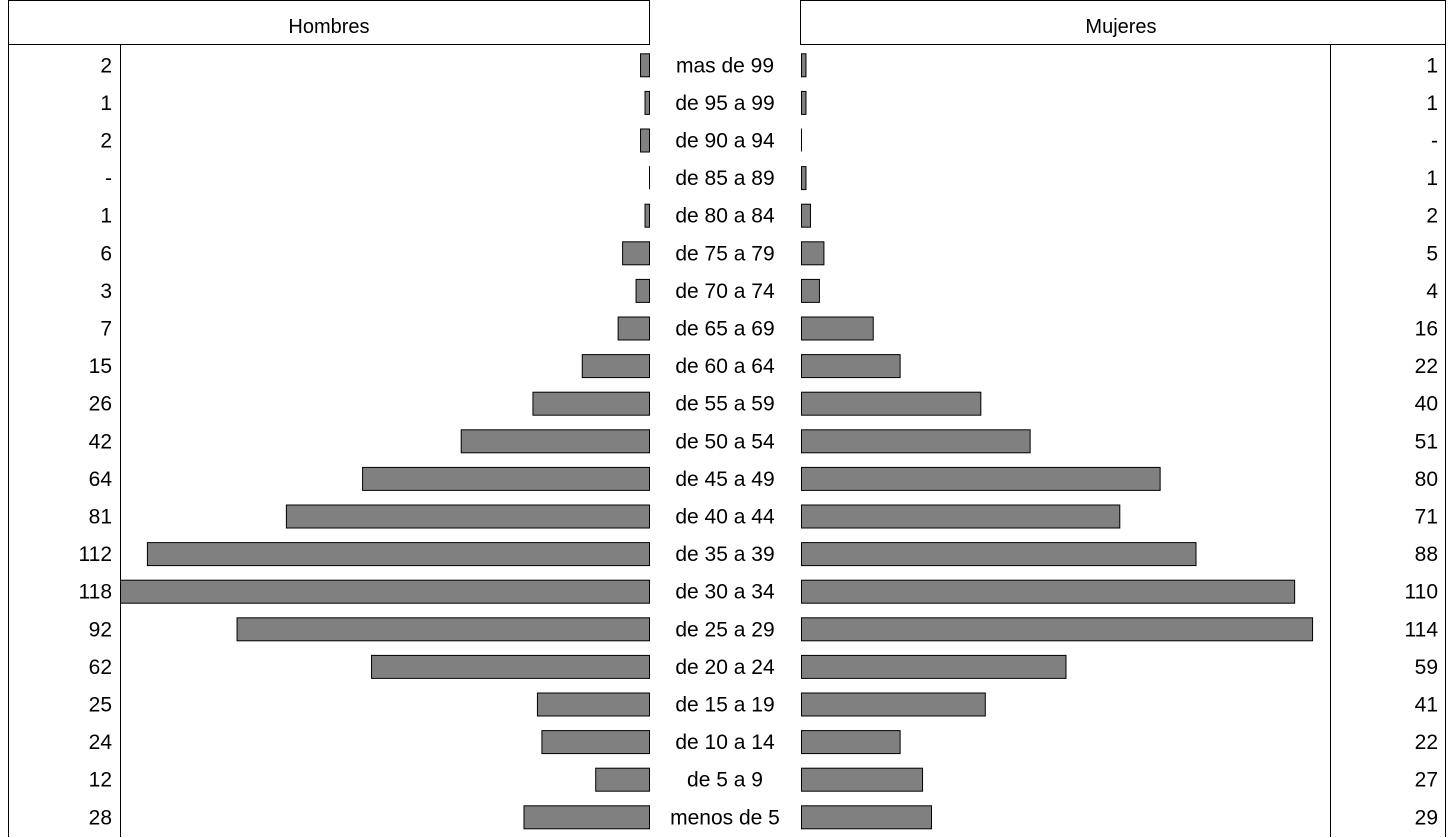  What do you see at coordinates (1426, 517) in the screenshot?
I see `female-value-label: 71` at bounding box center [1426, 517].